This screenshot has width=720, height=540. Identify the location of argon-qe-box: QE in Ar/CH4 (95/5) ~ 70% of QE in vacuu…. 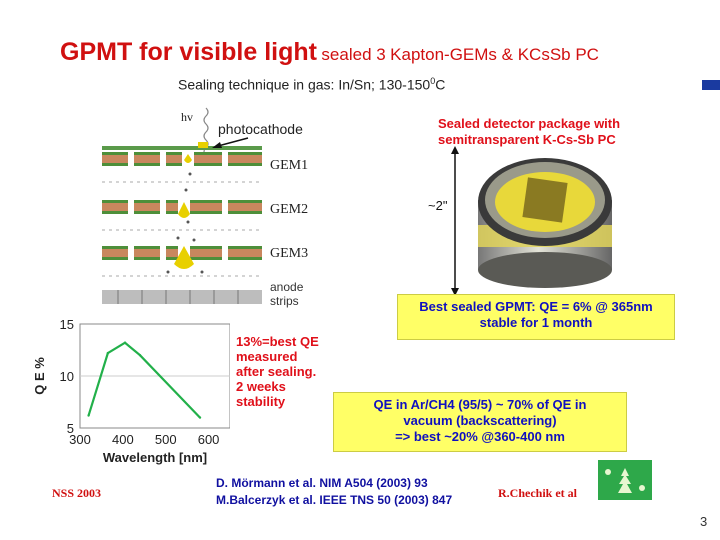
(480, 422).